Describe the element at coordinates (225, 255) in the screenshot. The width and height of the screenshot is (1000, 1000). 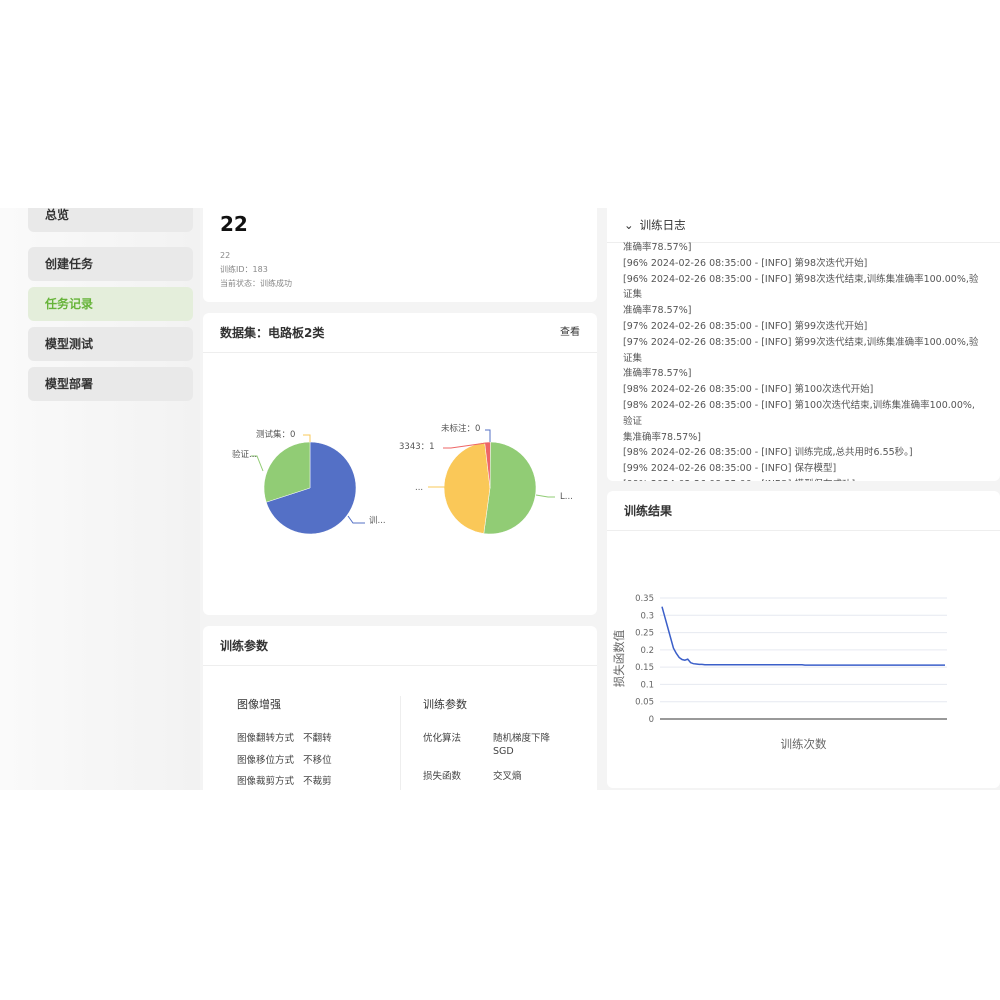
I see `task-name: 22` at that location.